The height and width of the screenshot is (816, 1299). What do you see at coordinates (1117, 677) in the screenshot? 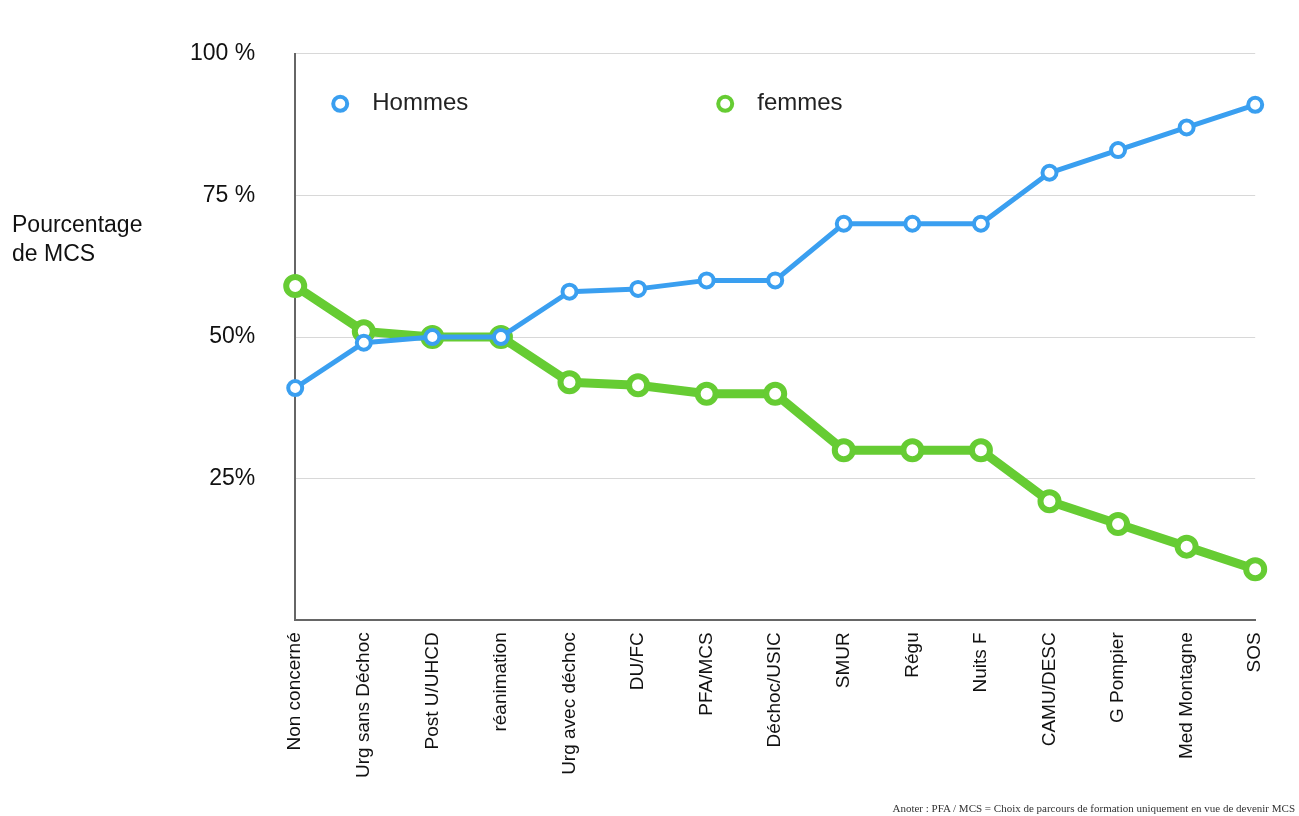
I see `x-tick-label: G Pompier` at bounding box center [1117, 677].